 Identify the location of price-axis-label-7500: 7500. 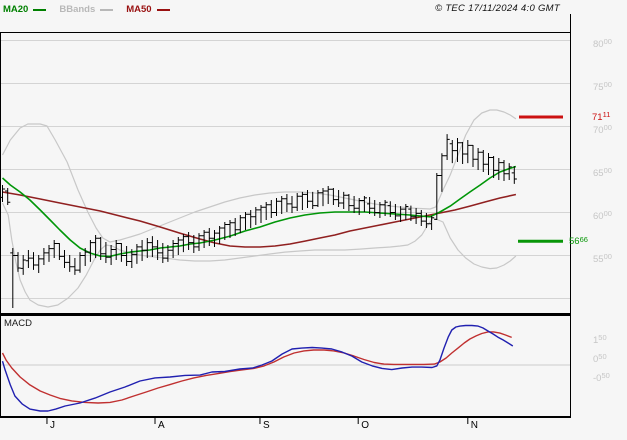
(602, 86).